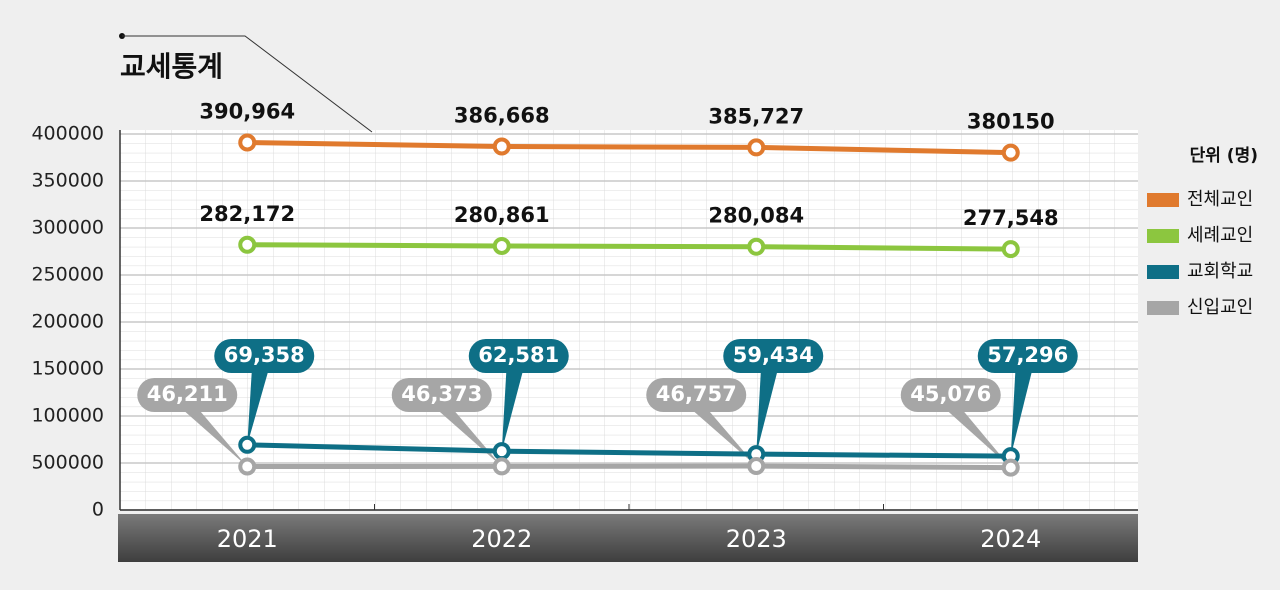  I want to click on data-label: 59,434, so click(773, 355).